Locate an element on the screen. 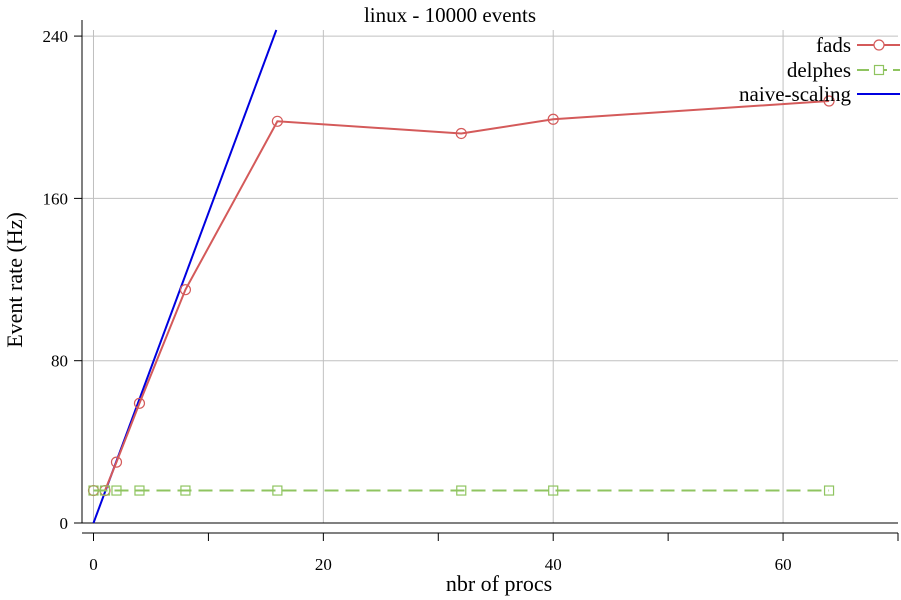  y-tick-label: 80 is located at coordinates (59, 361).